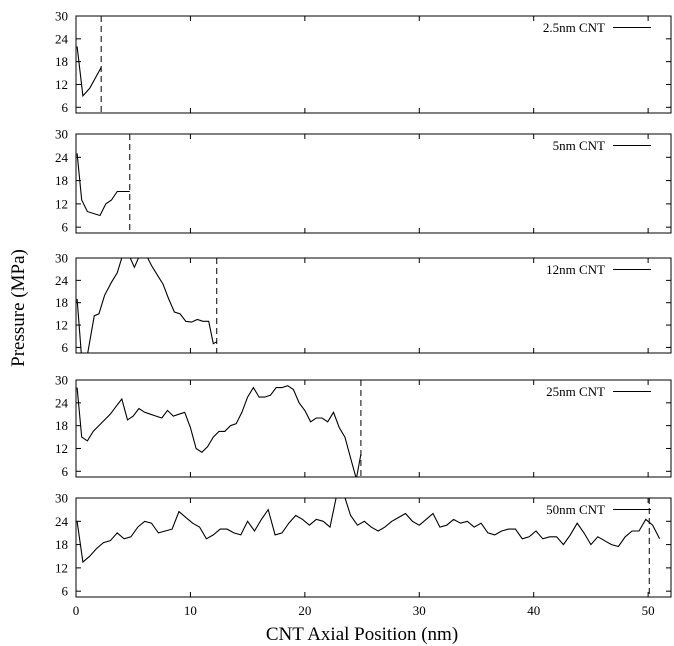 This screenshot has height=646, width=674. What do you see at coordinates (533, 610) in the screenshot?
I see `x-tick-label: 40` at bounding box center [533, 610].